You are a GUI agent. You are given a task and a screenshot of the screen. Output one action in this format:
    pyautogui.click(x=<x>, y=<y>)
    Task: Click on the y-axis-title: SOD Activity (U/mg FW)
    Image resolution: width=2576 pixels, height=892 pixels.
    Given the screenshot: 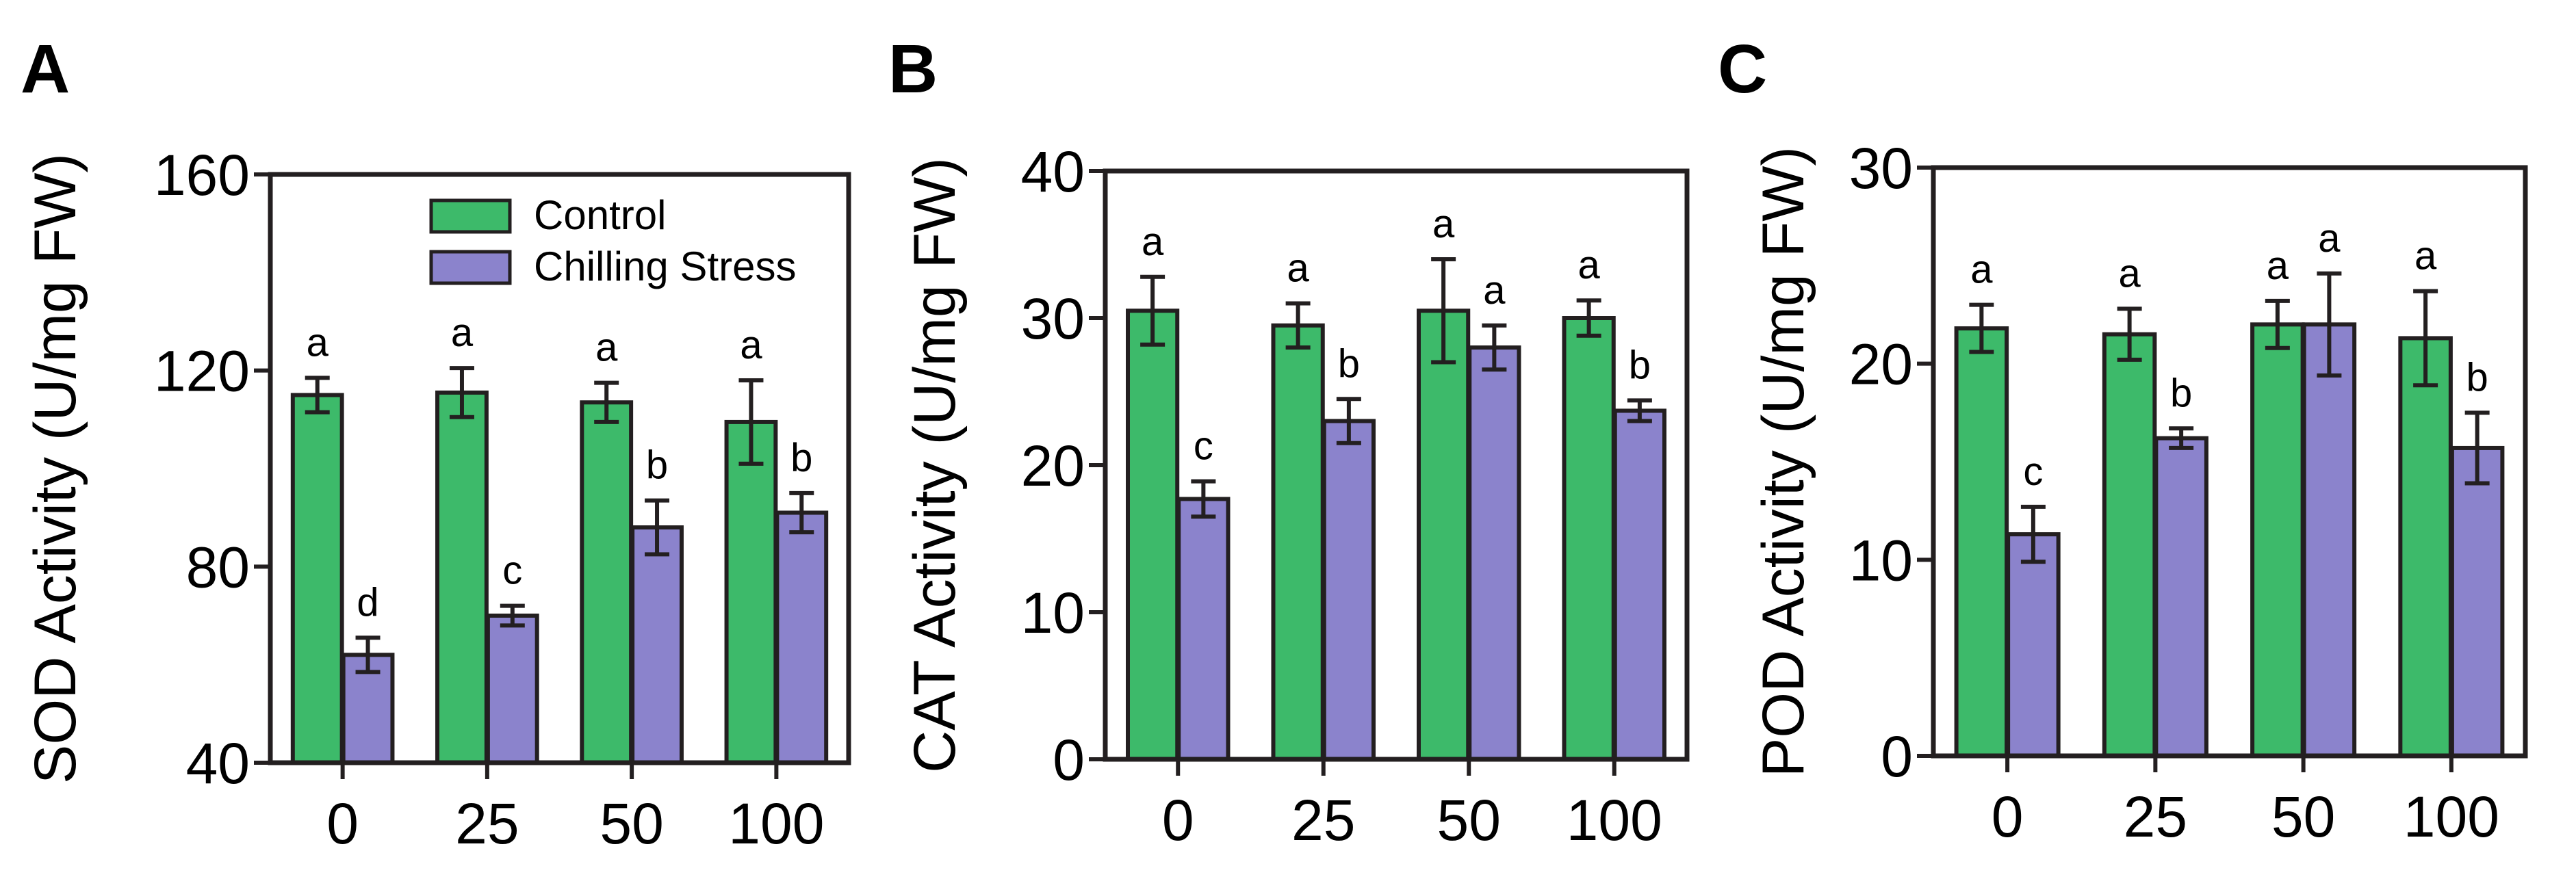 What is the action you would take?
    pyautogui.click(x=55, y=468)
    